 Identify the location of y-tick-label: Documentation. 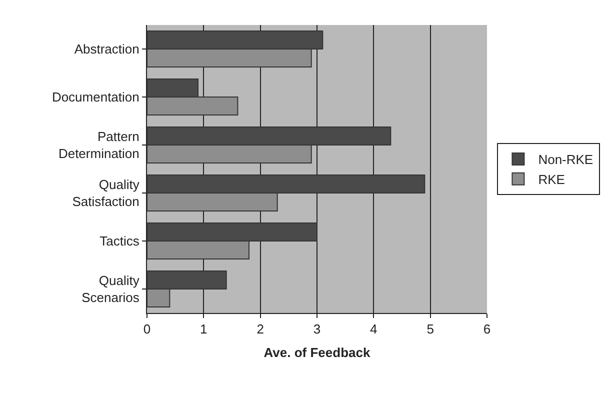
(96, 97).